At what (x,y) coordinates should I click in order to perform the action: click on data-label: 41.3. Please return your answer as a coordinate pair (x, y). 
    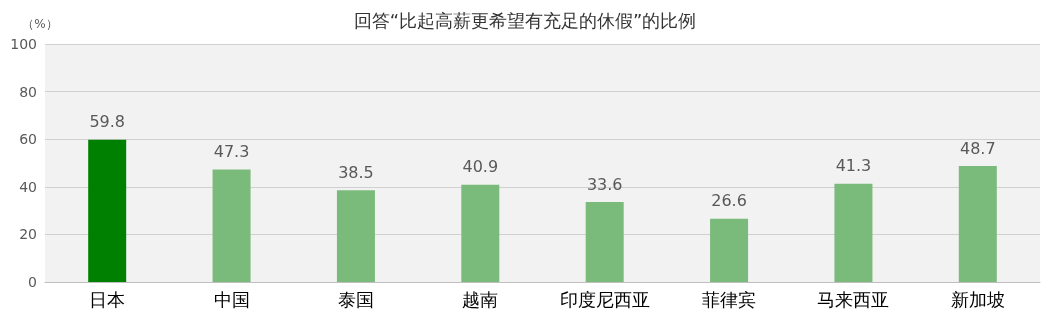
    Looking at the image, I should click on (853, 166).